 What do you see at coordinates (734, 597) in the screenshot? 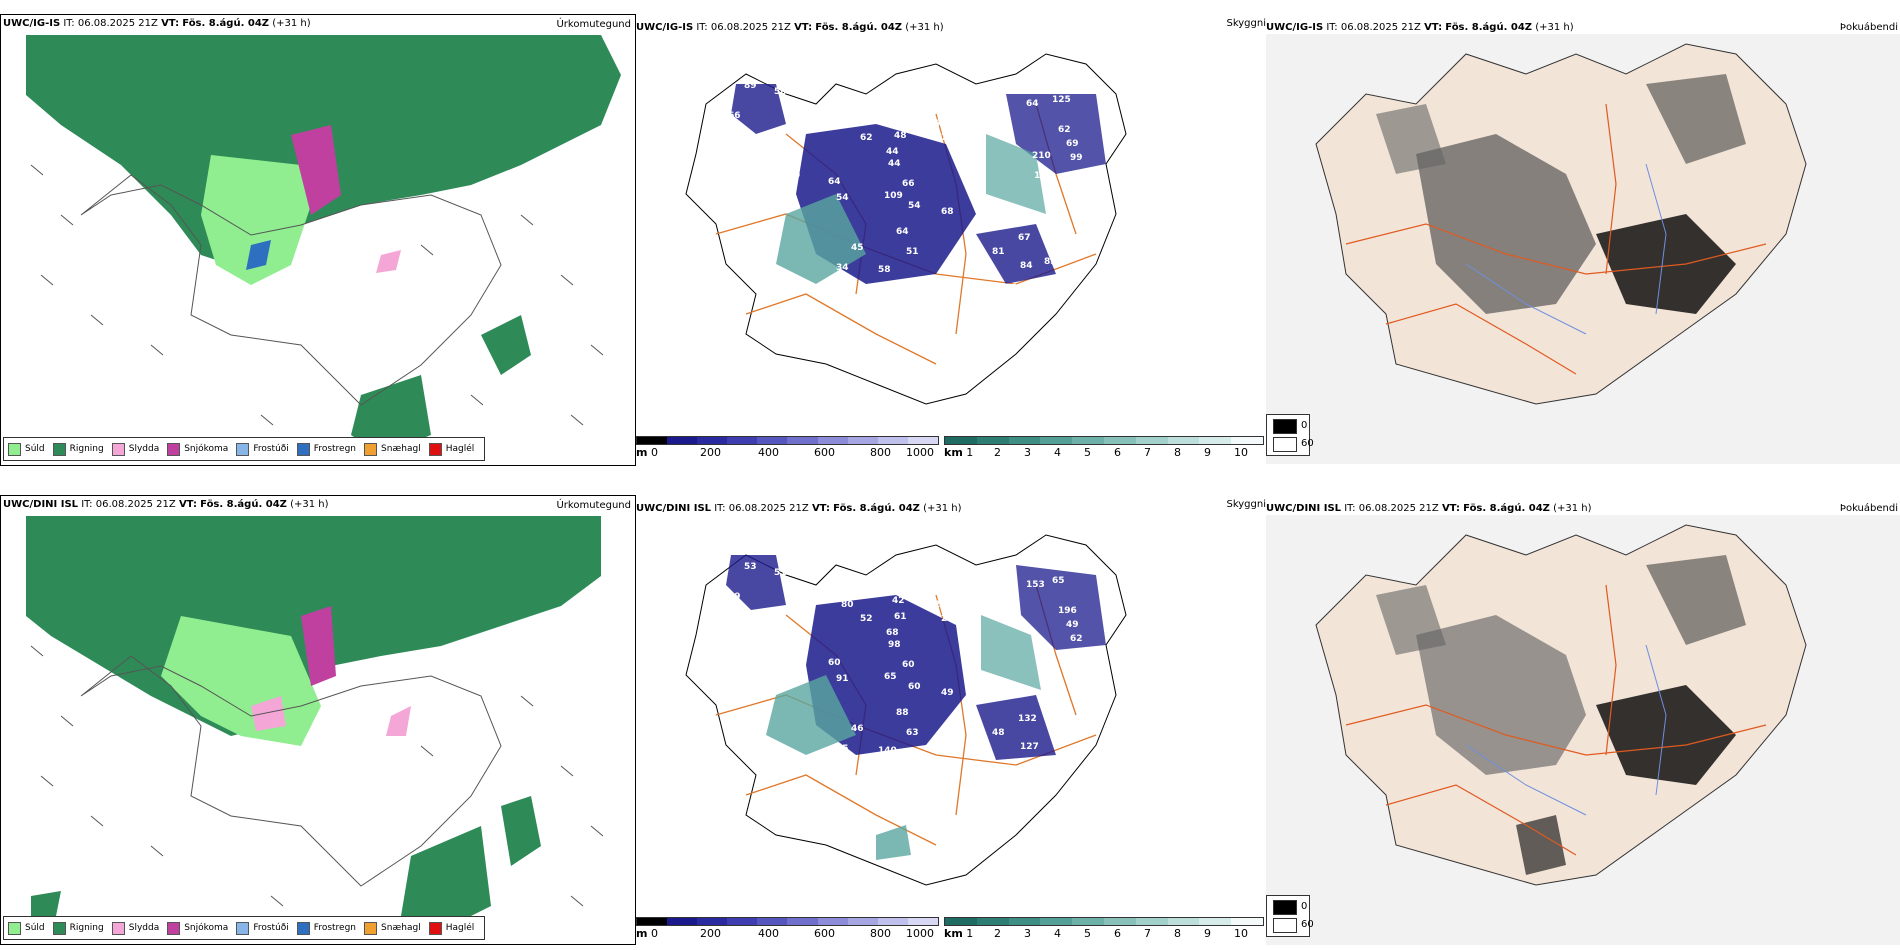
I see `visibility-value-label: 59` at bounding box center [734, 597].